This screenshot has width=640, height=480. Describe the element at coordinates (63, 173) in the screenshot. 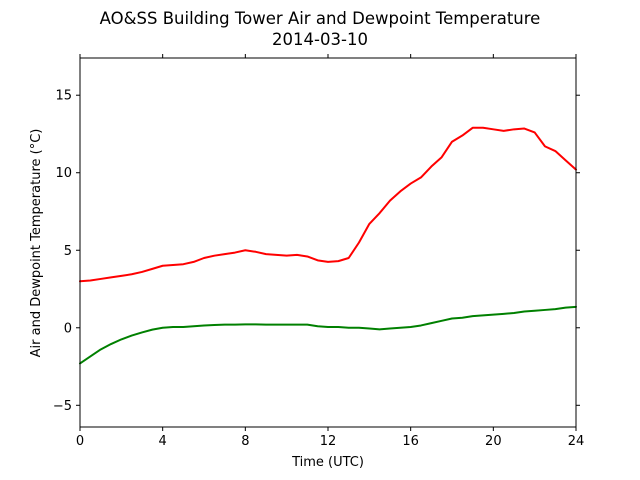

I see `y-tick-label: 10` at that location.